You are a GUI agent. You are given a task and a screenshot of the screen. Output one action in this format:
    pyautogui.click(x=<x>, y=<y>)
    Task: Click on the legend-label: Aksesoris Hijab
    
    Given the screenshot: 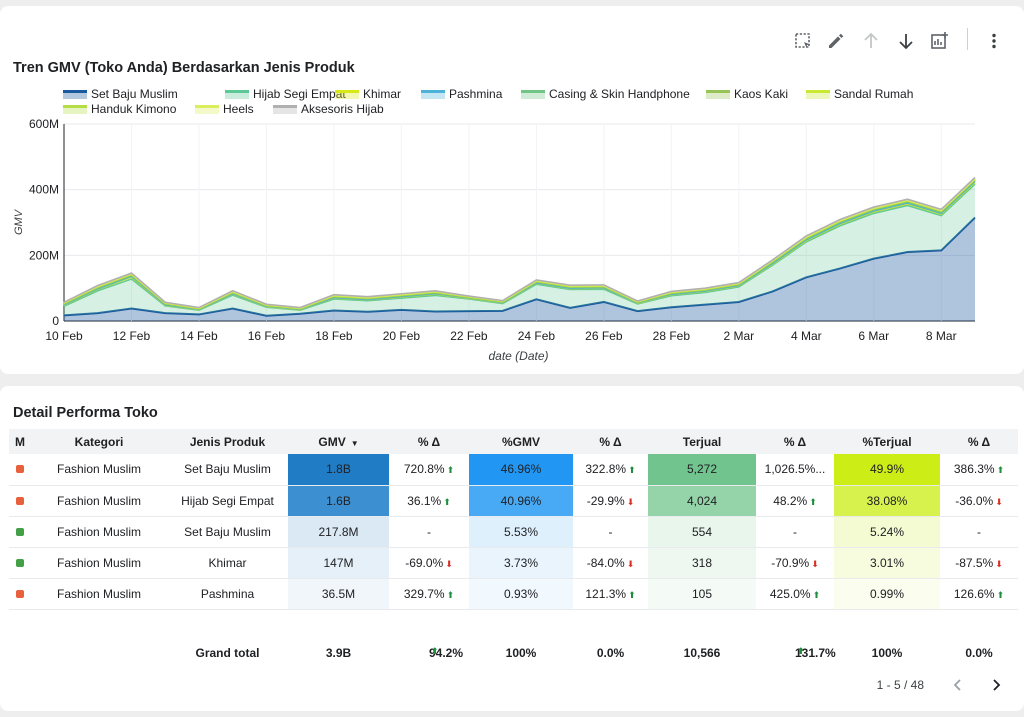 What is the action you would take?
    pyautogui.click(x=342, y=109)
    